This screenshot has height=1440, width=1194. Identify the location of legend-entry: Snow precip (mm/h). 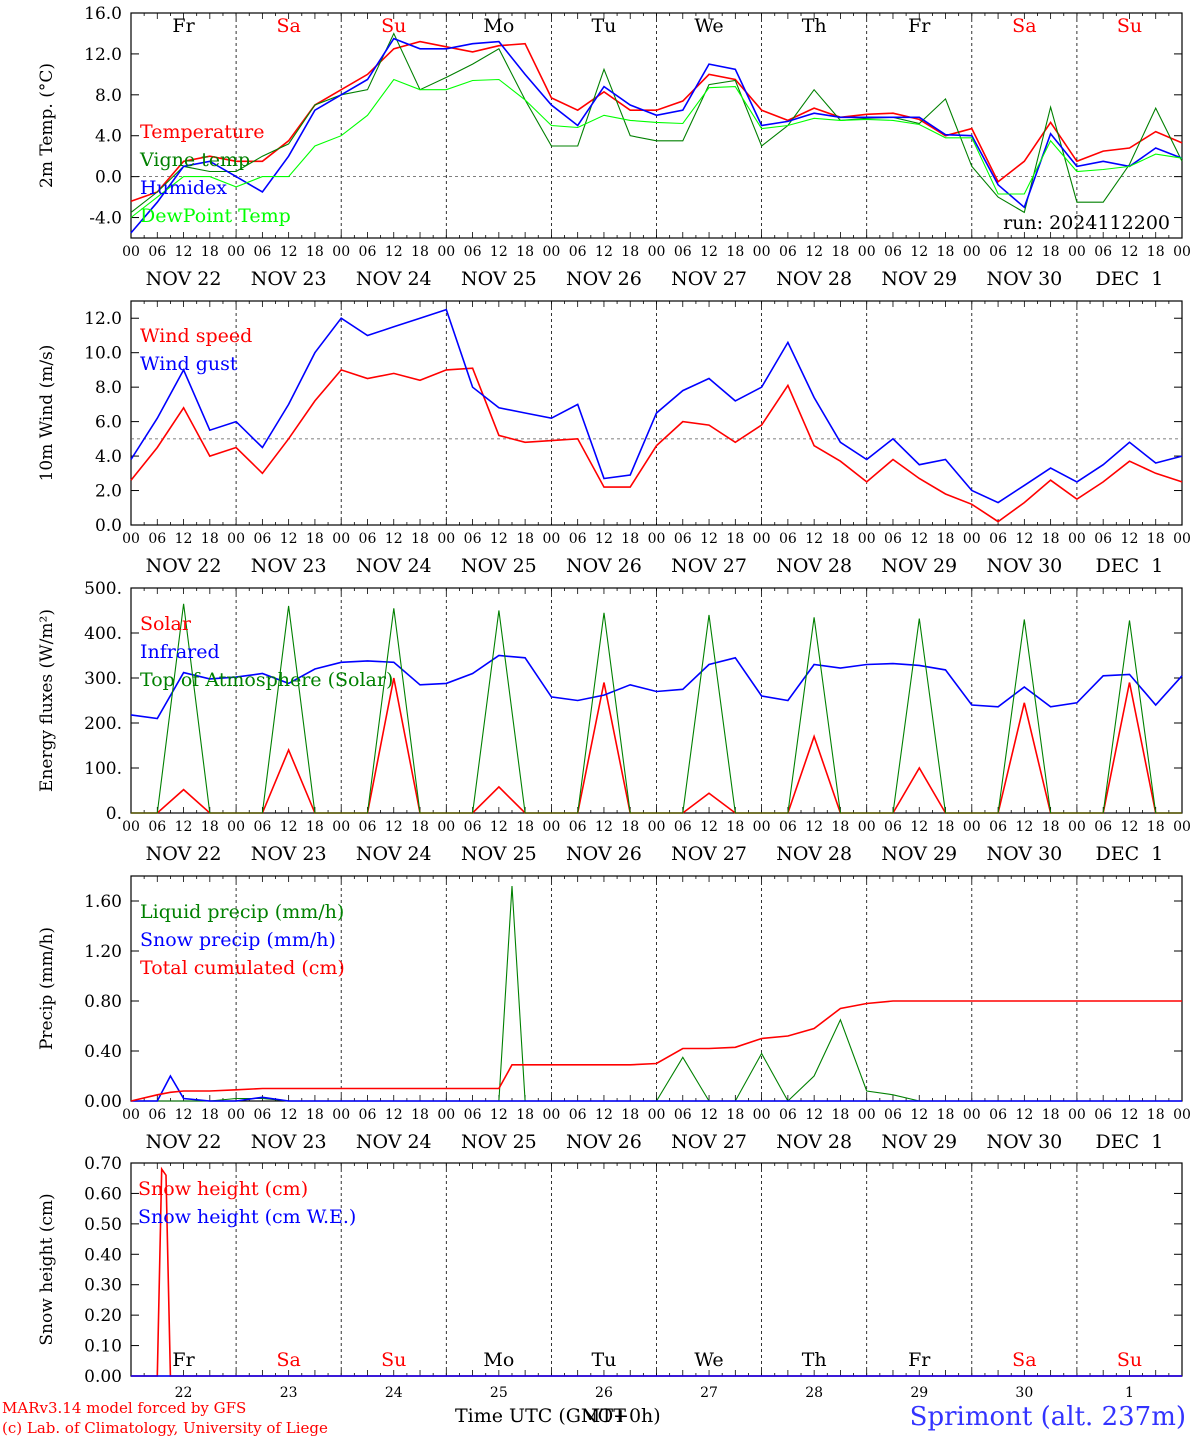
(238, 940).